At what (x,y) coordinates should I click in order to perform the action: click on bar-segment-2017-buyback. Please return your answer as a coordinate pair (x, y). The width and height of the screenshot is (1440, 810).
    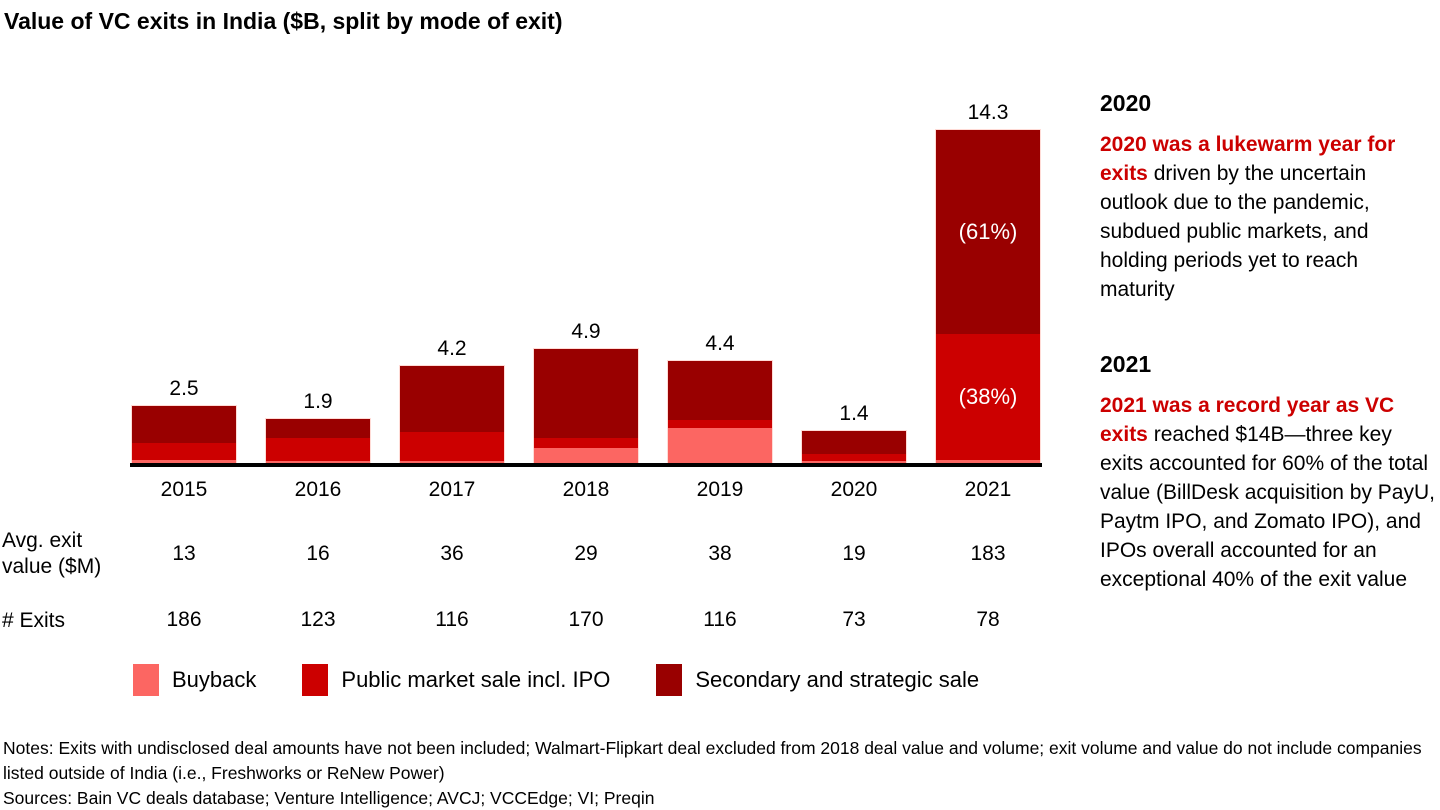
    Looking at the image, I should click on (452, 462).